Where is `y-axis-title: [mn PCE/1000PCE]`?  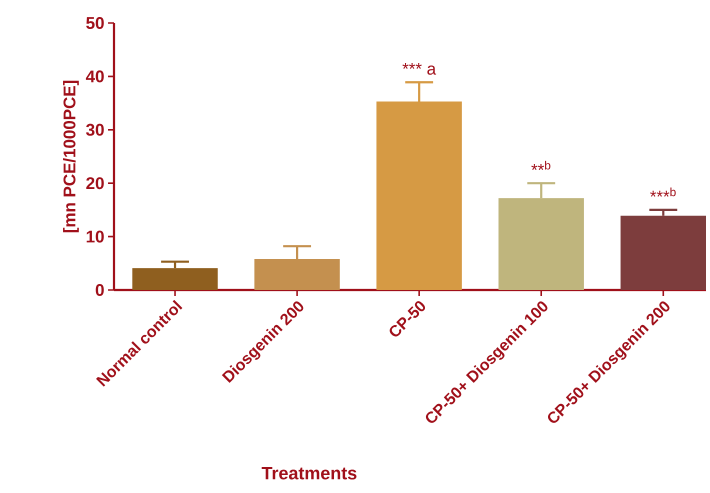 y-axis-title: [mn PCE/1000PCE] is located at coordinates (71, 156).